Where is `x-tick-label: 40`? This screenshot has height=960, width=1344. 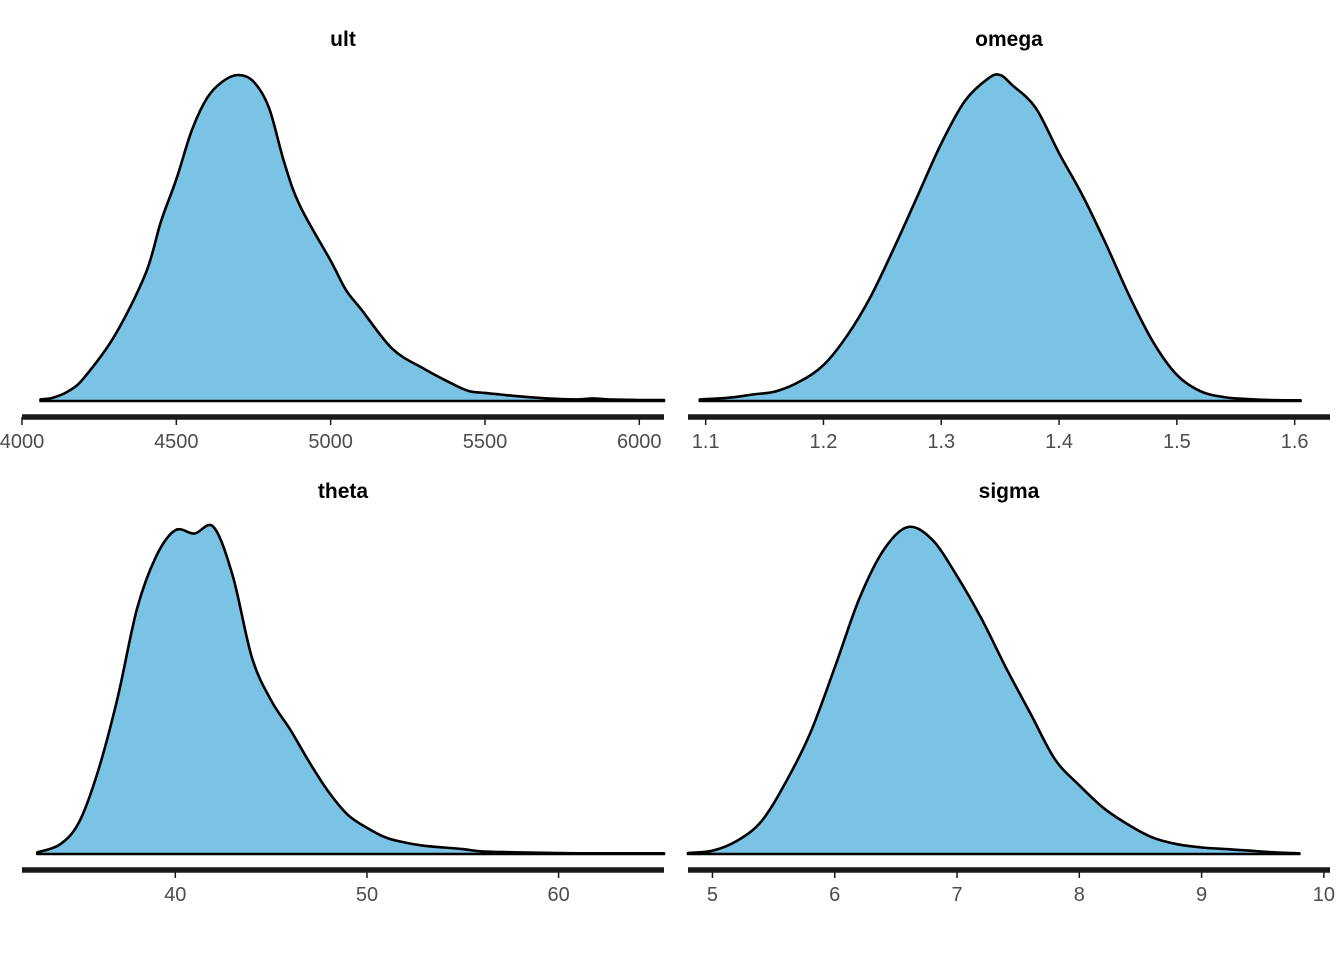
x-tick-label: 40 is located at coordinates (175, 895).